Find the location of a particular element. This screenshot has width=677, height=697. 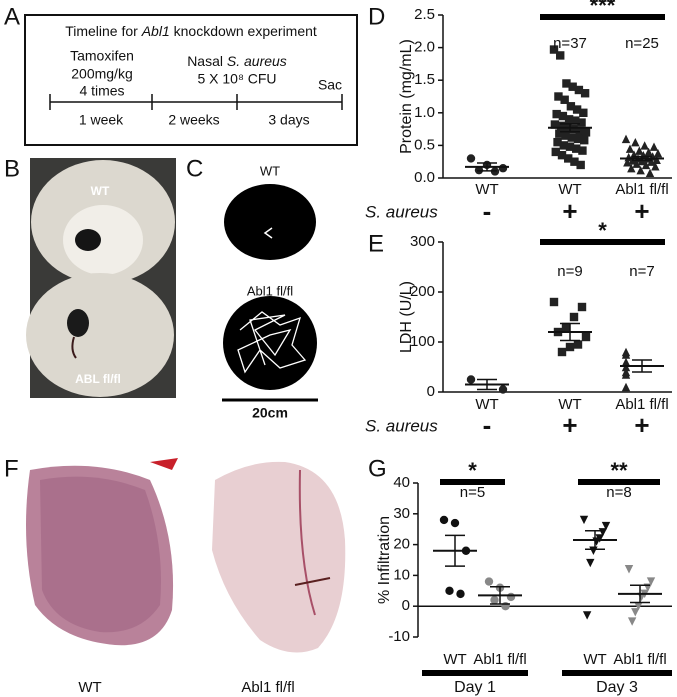

n-label: n=25 is located at coordinates (642, 43).